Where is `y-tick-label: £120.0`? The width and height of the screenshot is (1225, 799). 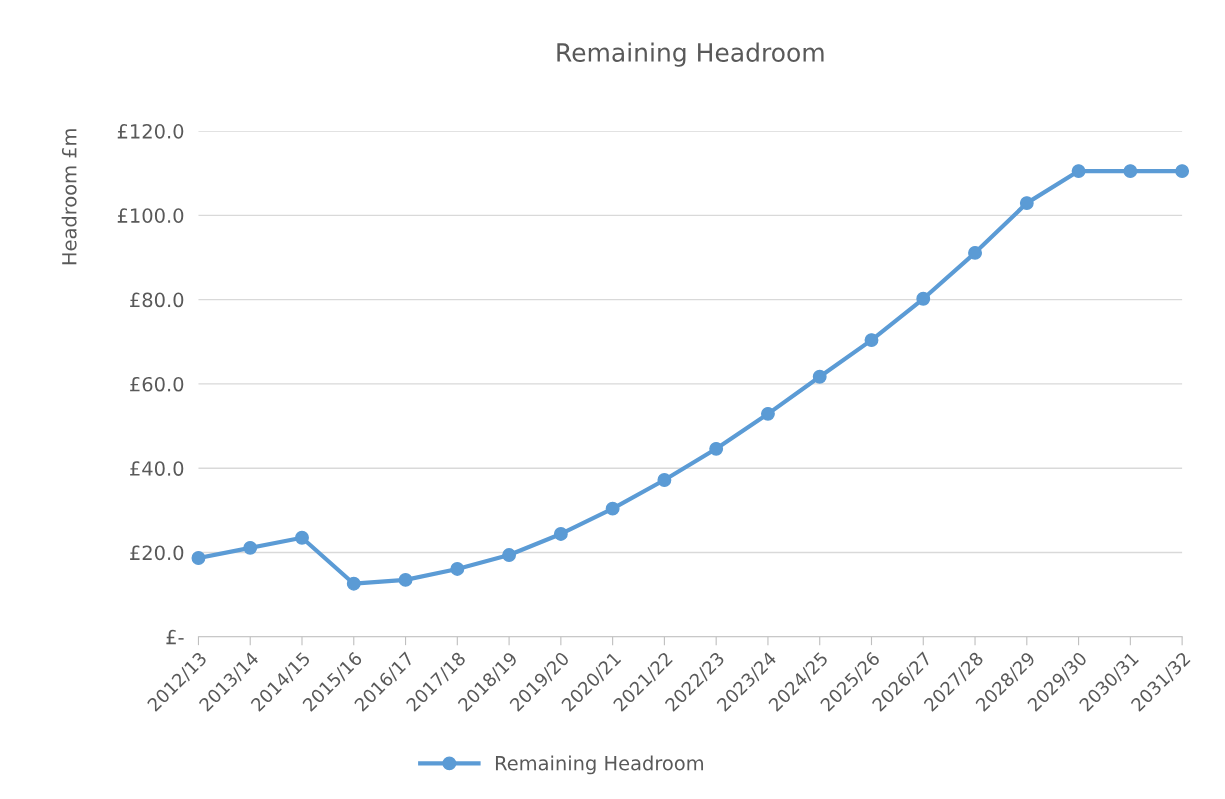
y-tick-label: £120.0 is located at coordinates (150, 131).